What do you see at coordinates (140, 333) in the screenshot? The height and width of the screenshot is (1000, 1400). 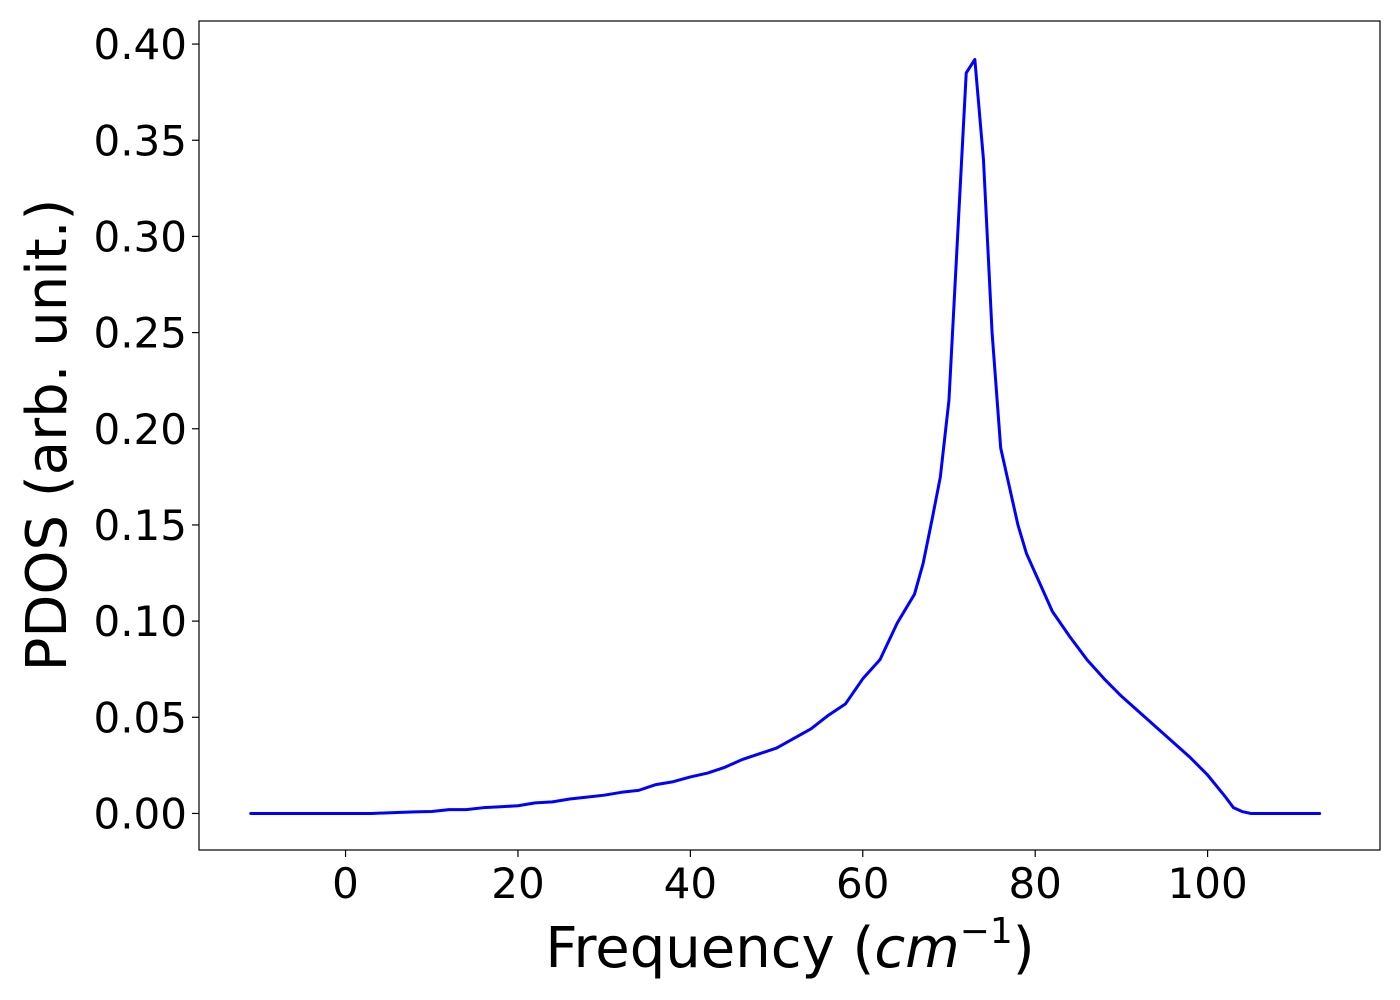 I see `y-tick-label: 0.25` at bounding box center [140, 333].